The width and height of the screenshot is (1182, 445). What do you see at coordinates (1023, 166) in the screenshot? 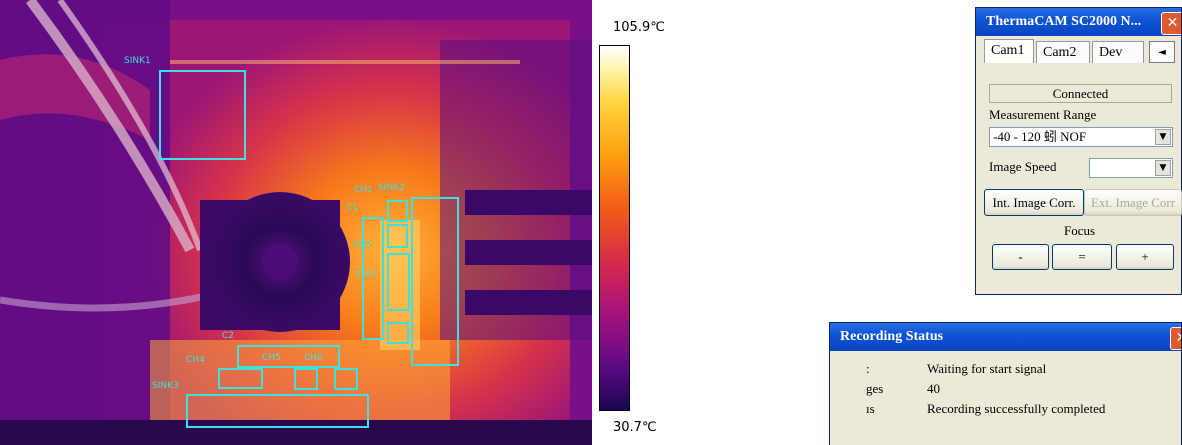
I see `image-speed-label: Image Speed` at bounding box center [1023, 166].